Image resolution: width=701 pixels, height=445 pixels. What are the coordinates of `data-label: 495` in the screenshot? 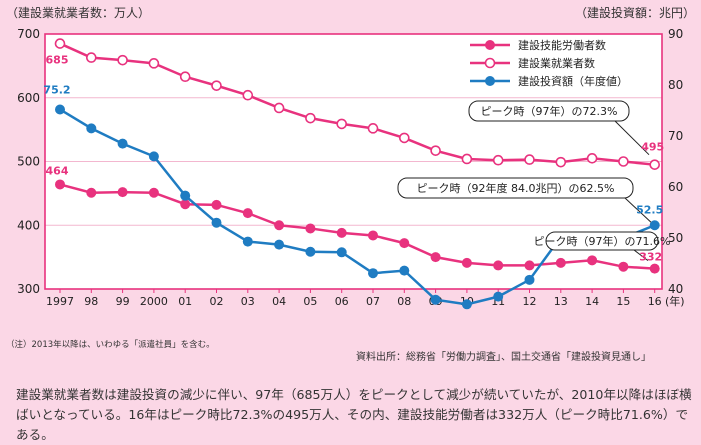 It's located at (652, 147).